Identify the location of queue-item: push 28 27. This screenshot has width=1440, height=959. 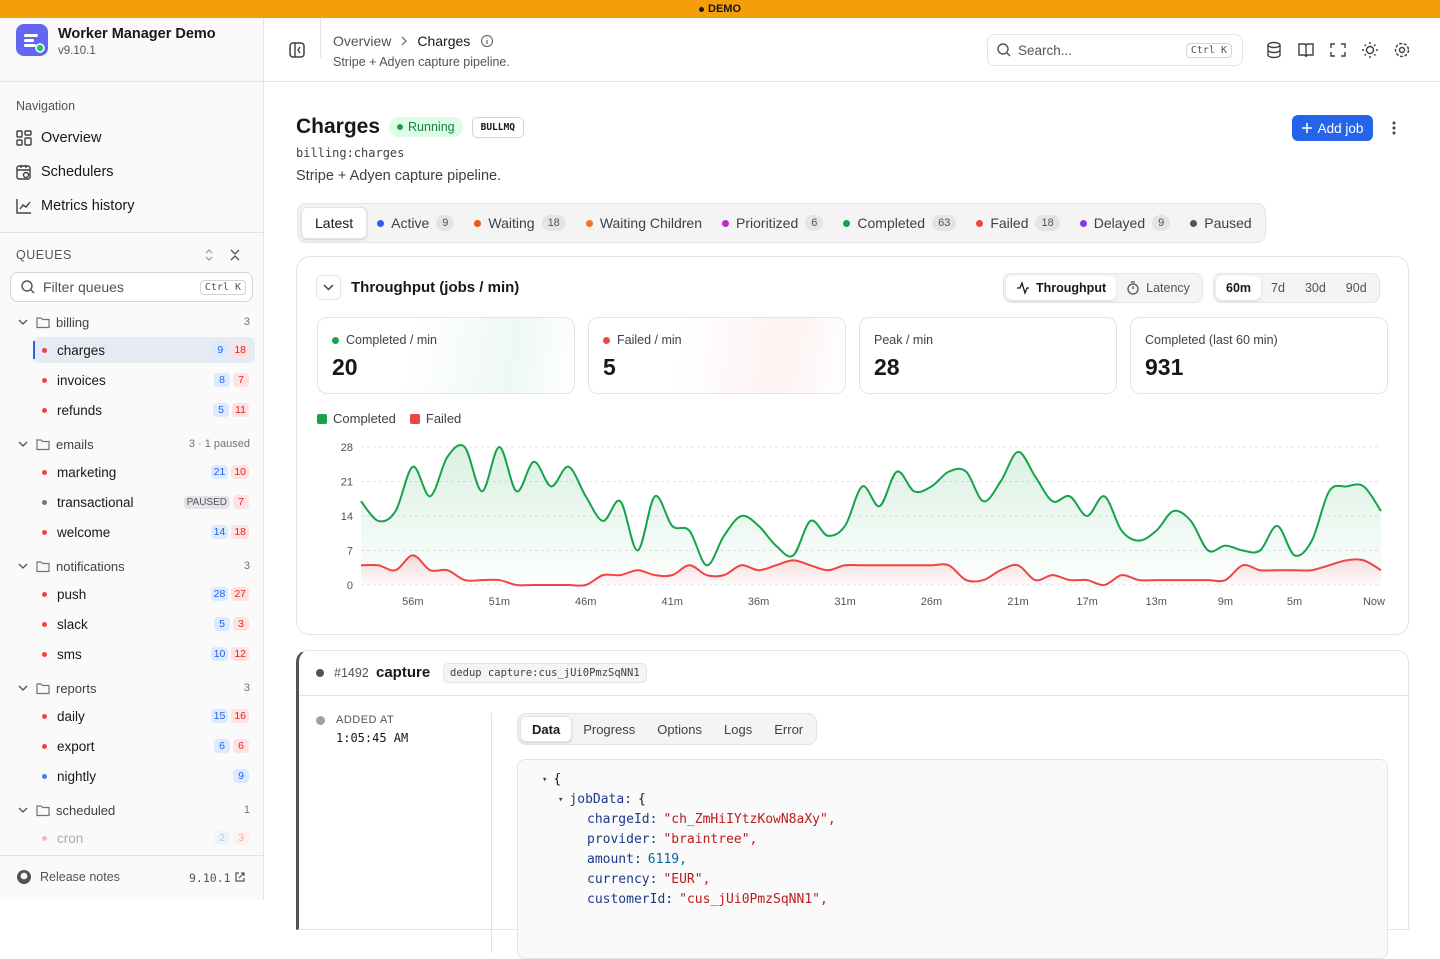
(144, 594).